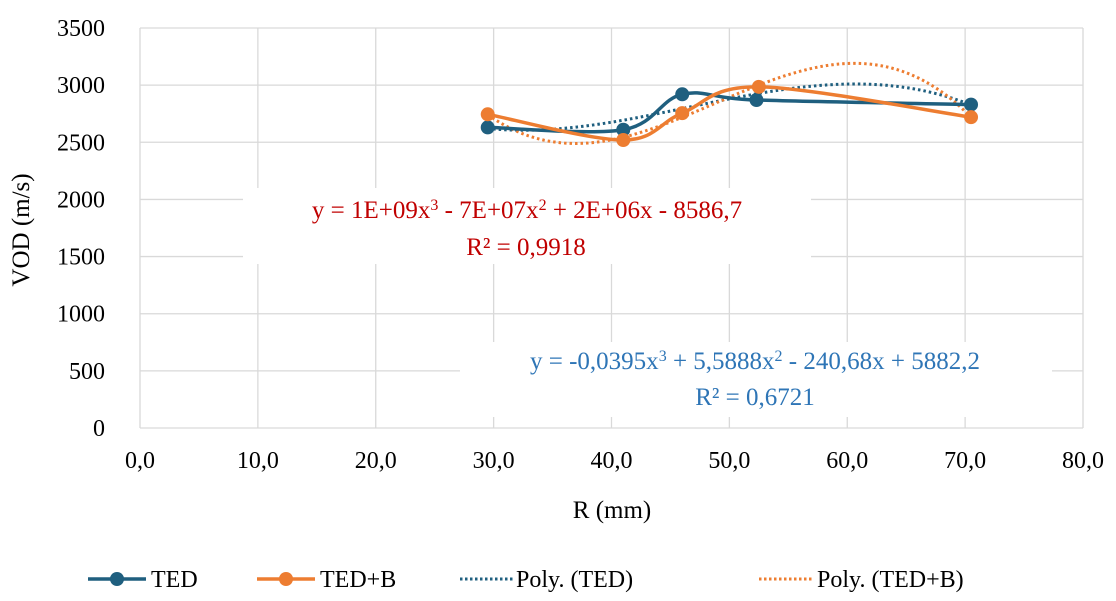 Image resolution: width=1116 pixels, height=601 pixels. I want to click on legend-item-ted: TED, so click(143, 580).